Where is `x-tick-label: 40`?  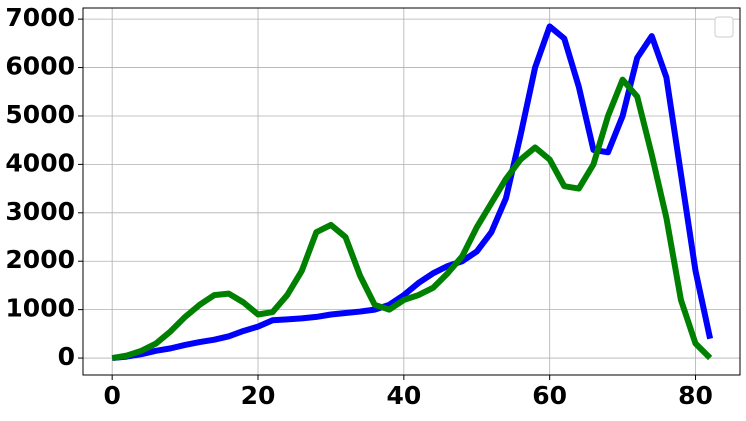
x-tick-label: 40 is located at coordinates (403, 395).